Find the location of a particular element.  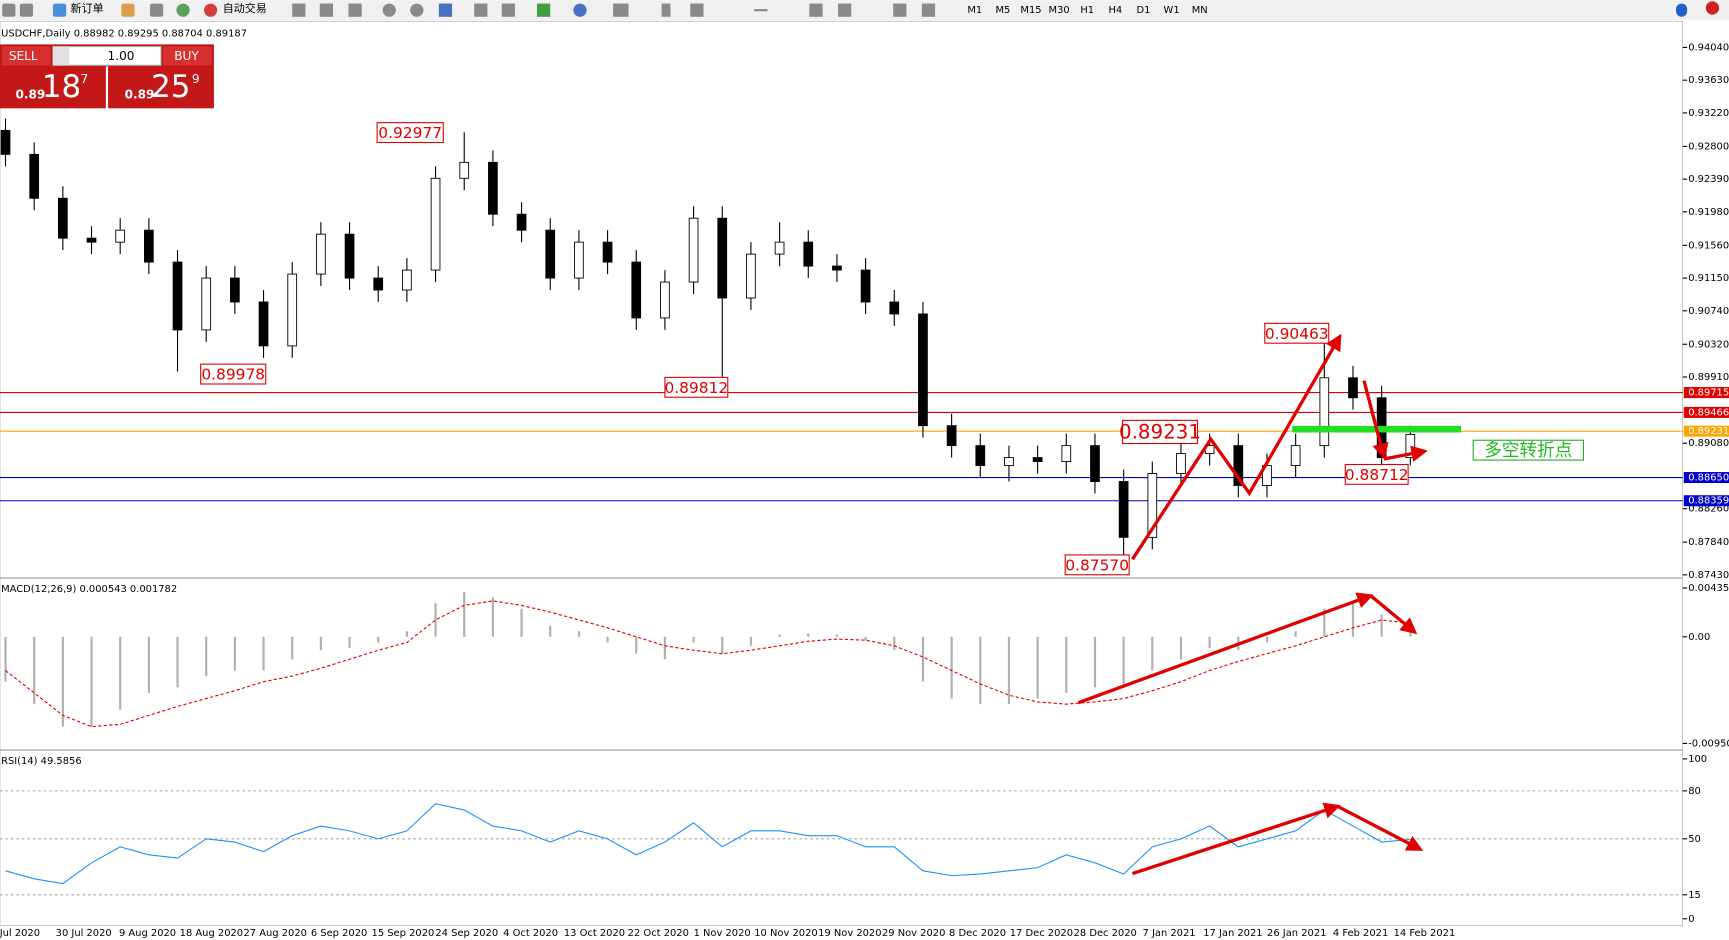

x-tick-label: 17 Jan 2021 is located at coordinates (1232, 933).